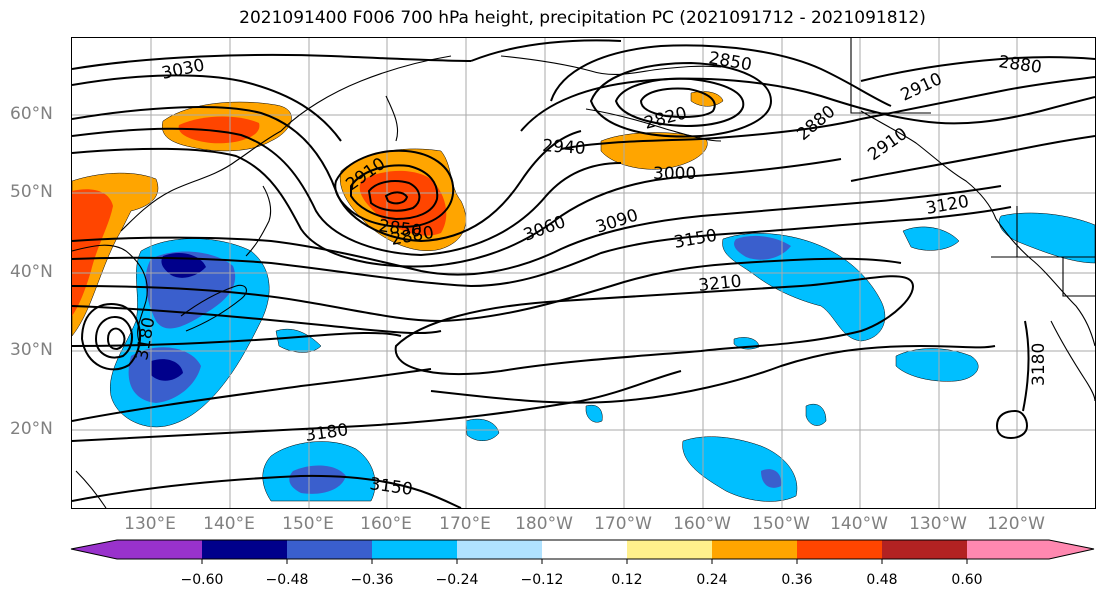 The height and width of the screenshot is (601, 1105). I want to click on colorbar-tick-label: 0.24, so click(712, 580).